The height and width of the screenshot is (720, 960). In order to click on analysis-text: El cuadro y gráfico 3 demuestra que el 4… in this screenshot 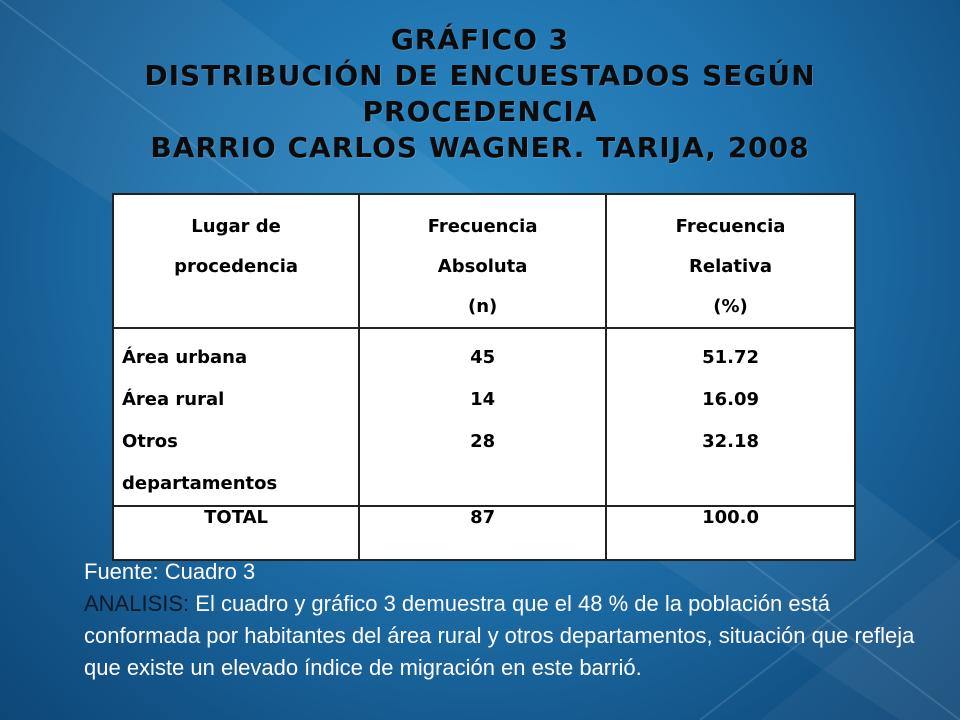, I will do `click(499, 635)`.